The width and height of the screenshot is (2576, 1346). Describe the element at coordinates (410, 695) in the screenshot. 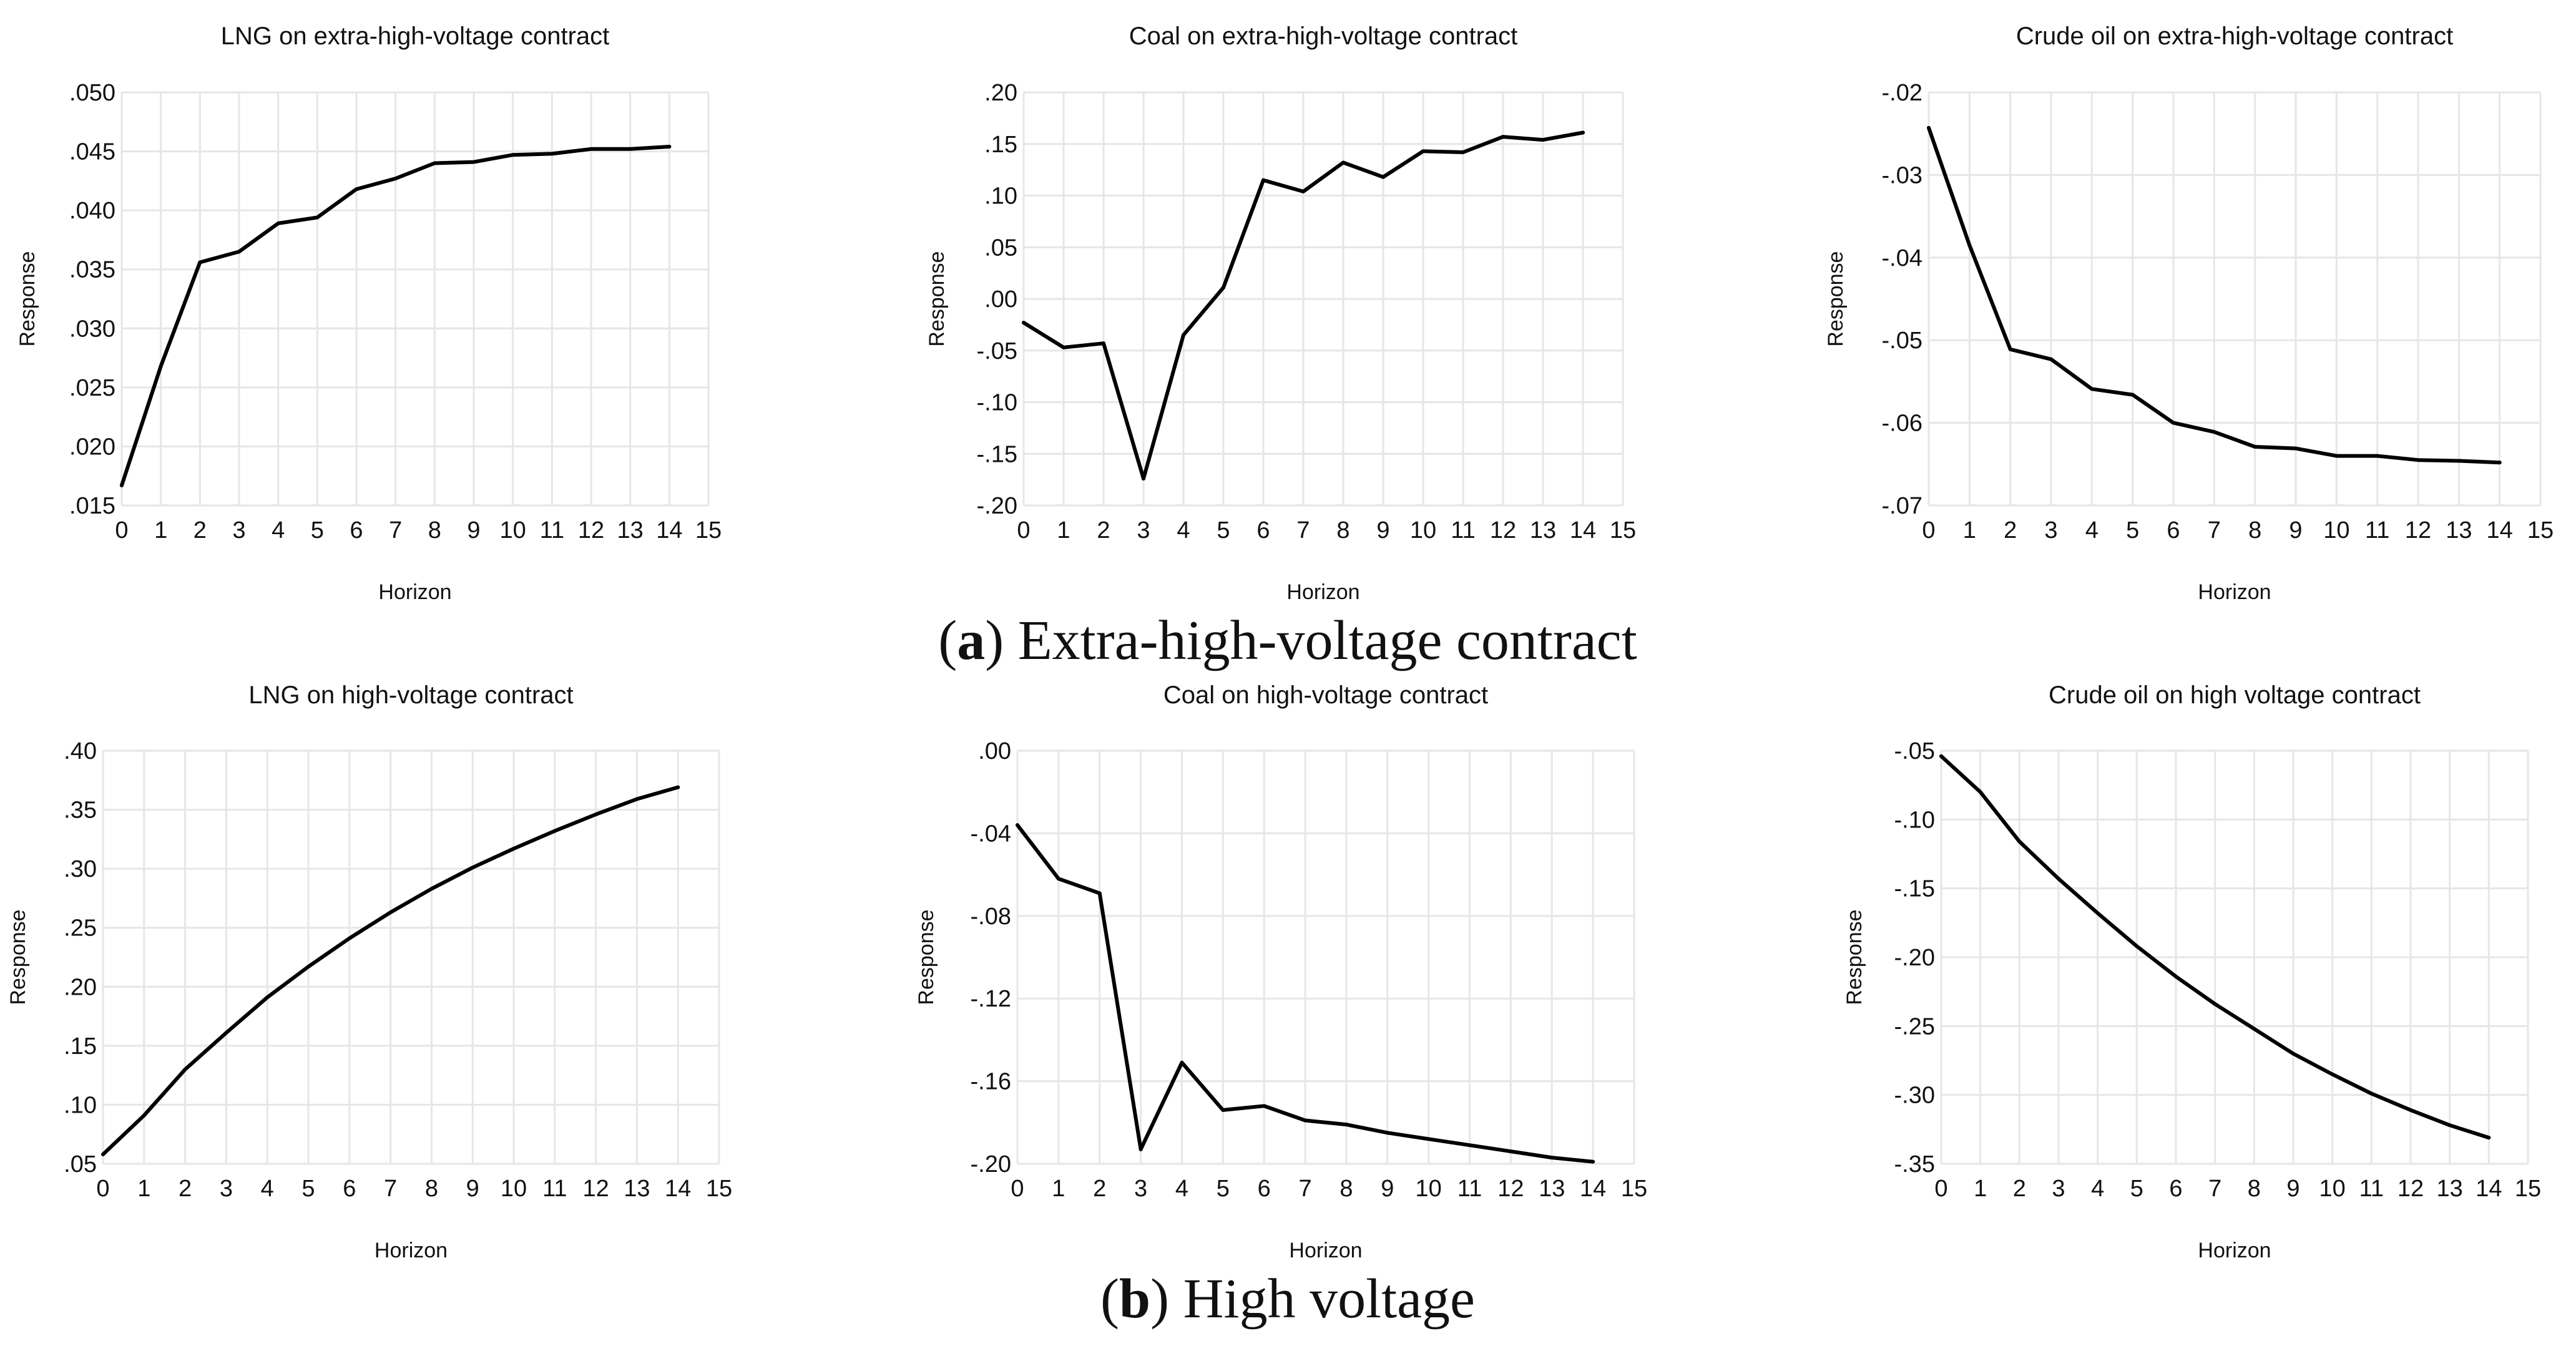

I see `chart-title: LNG on high-voltage contract` at that location.